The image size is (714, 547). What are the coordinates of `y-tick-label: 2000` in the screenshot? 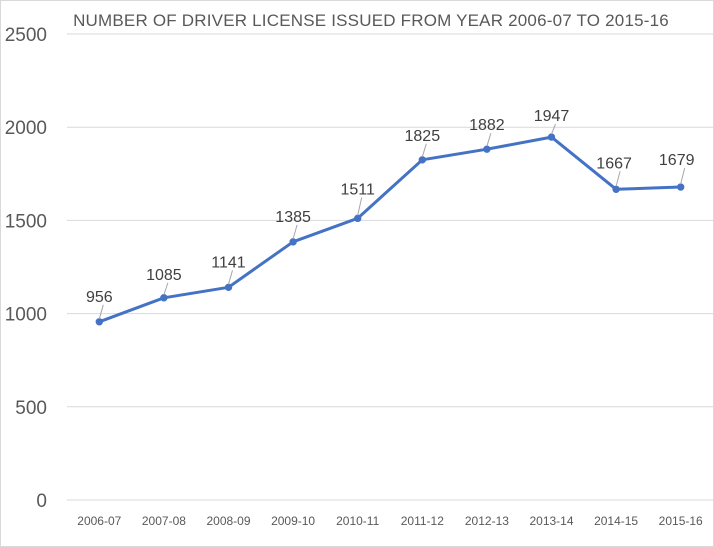 It's located at (26, 128).